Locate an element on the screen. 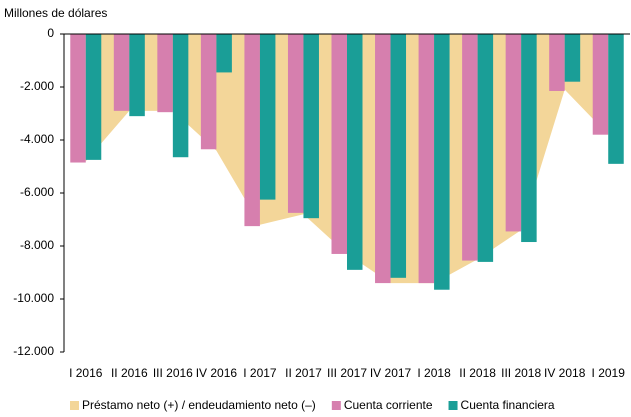  x-tick-label: IV 2017 is located at coordinates (391, 373).